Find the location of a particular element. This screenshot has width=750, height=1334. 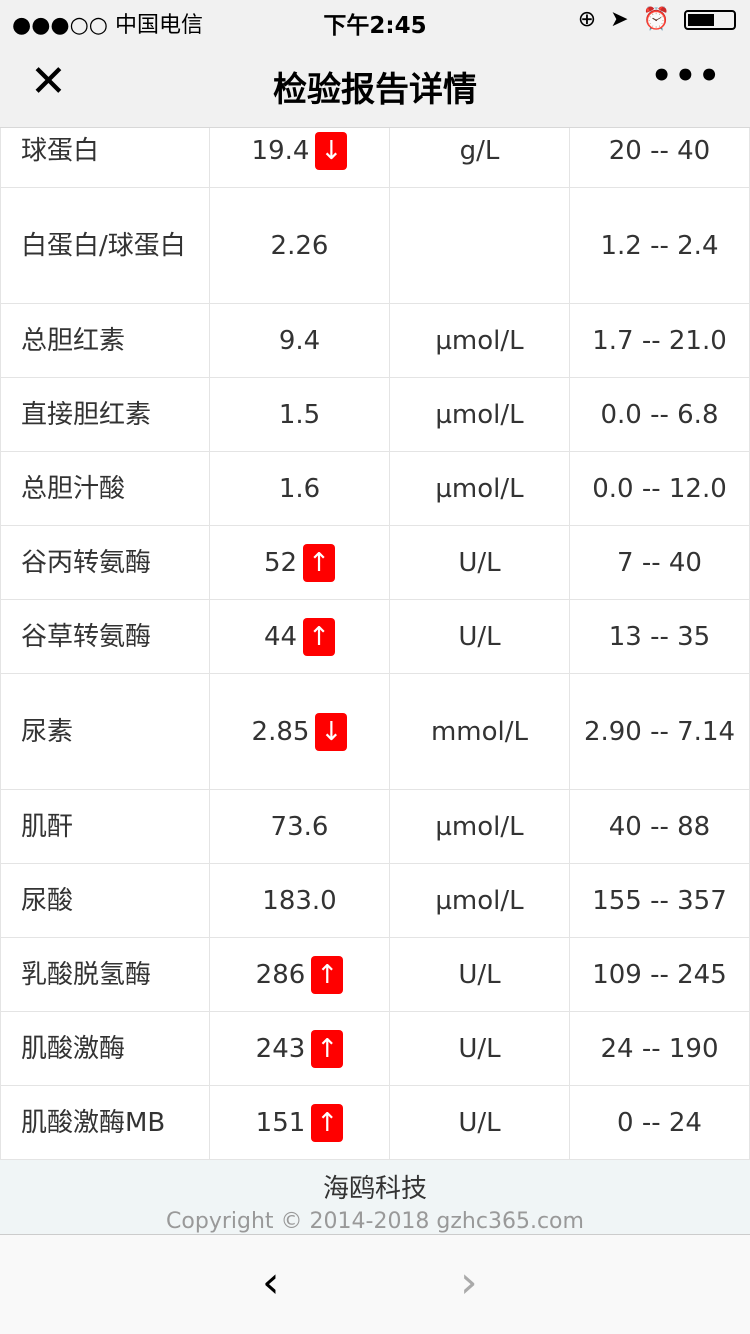

item-name: 总胆红素 is located at coordinates (105, 340).